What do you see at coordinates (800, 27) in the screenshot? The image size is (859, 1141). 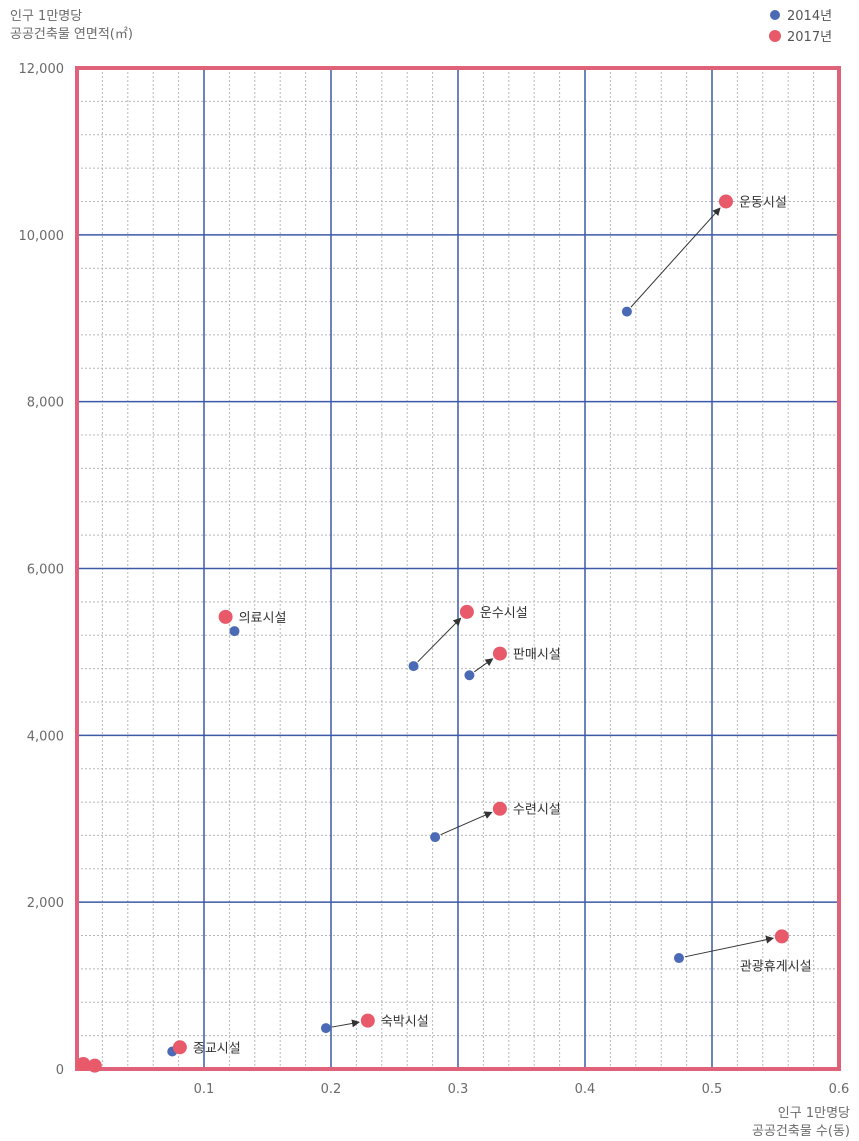 I see `legend: 2014년 2017년` at bounding box center [800, 27].